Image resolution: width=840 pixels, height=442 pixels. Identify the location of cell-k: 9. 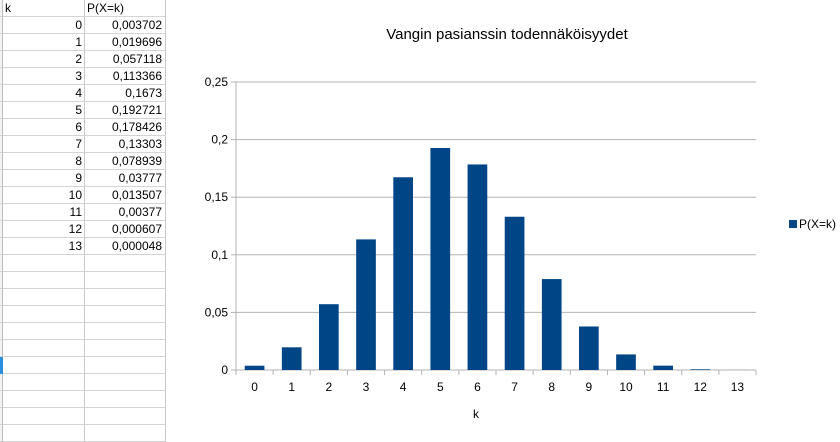
(44, 178).